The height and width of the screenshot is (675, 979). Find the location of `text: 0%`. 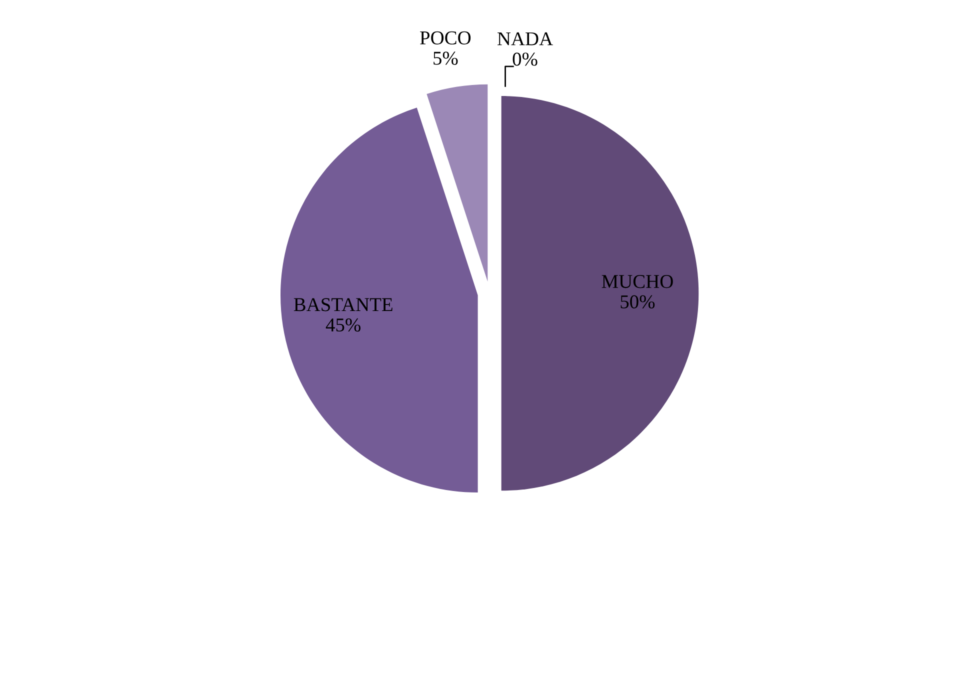

text: 0% is located at coordinates (525, 59).